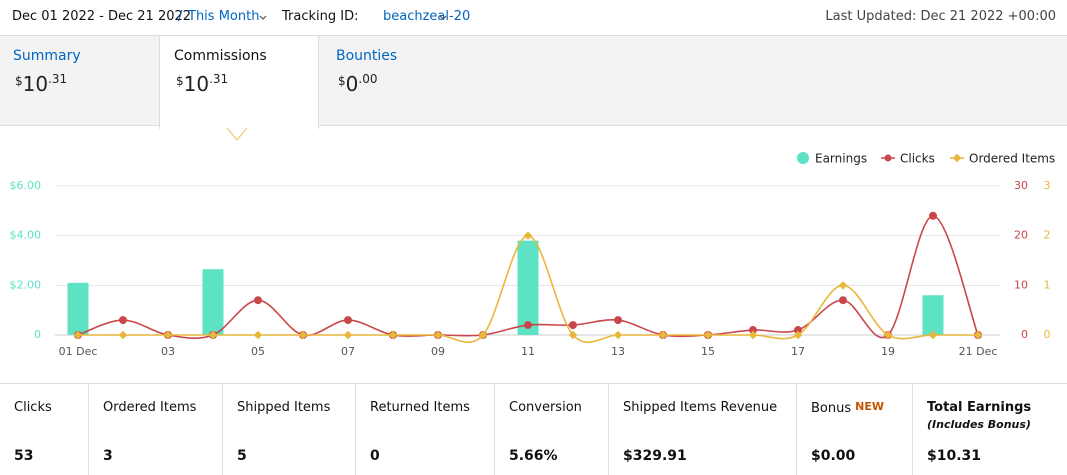 The image size is (1067, 475). Describe the element at coordinates (47, 56) in the screenshot. I see `tab-label: Summary` at that location.